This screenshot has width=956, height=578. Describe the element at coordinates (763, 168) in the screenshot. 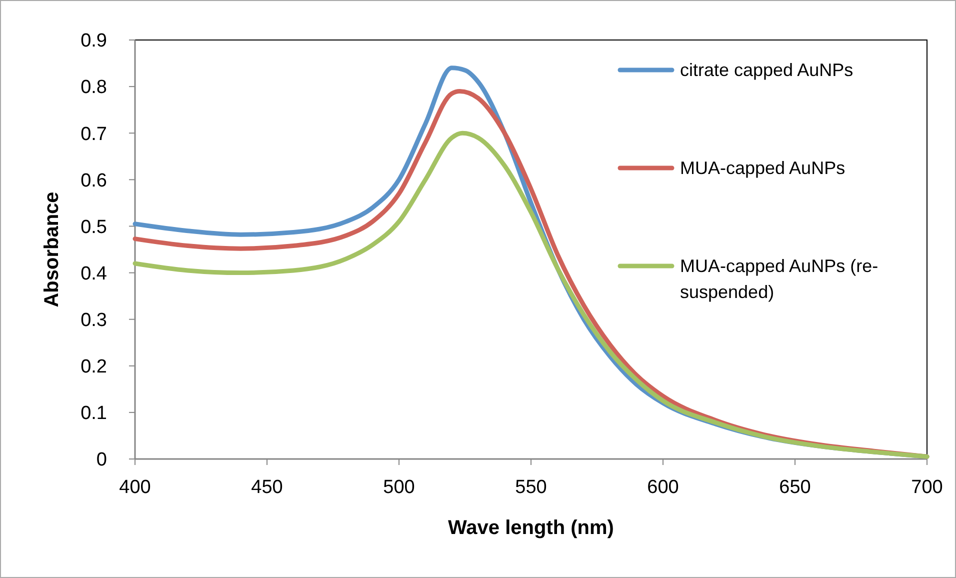

I see `legend-label: MUA-capped AuNPs` at that location.